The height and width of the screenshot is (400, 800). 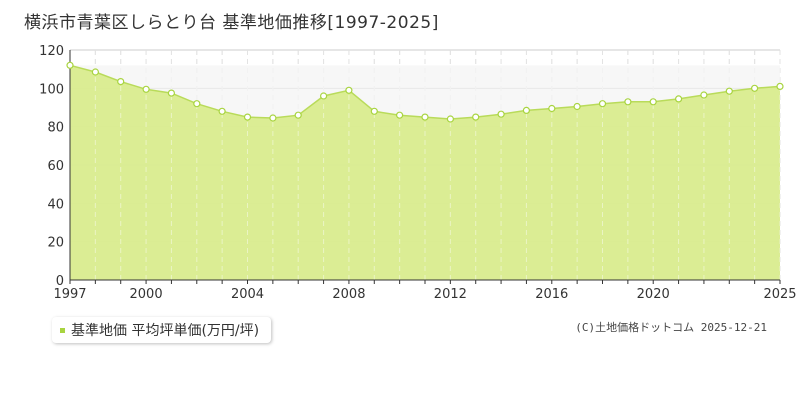 I want to click on x-tick-label: 2008, so click(x=348, y=294).